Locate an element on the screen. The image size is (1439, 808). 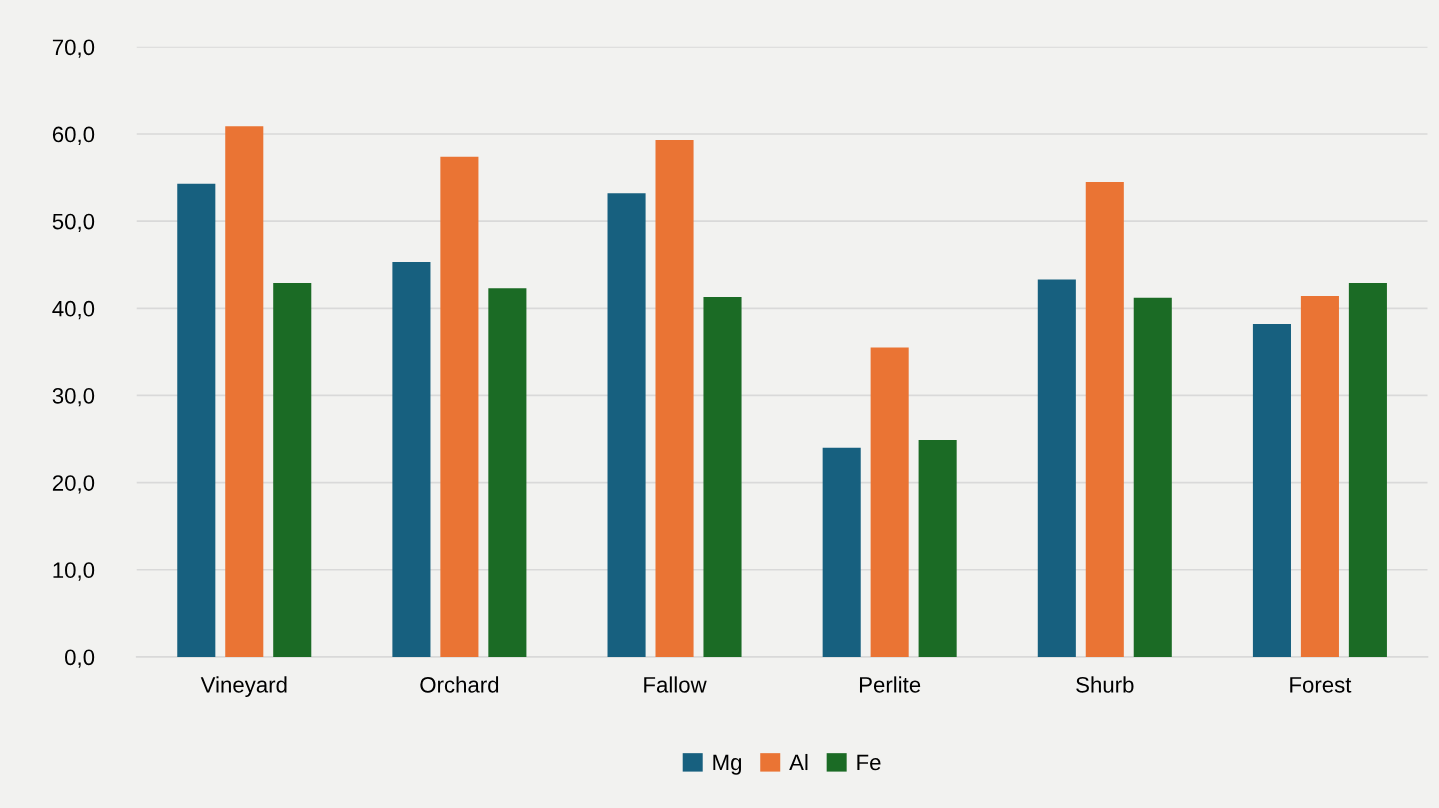
y-tick-label: 20,0 is located at coordinates (73, 484).